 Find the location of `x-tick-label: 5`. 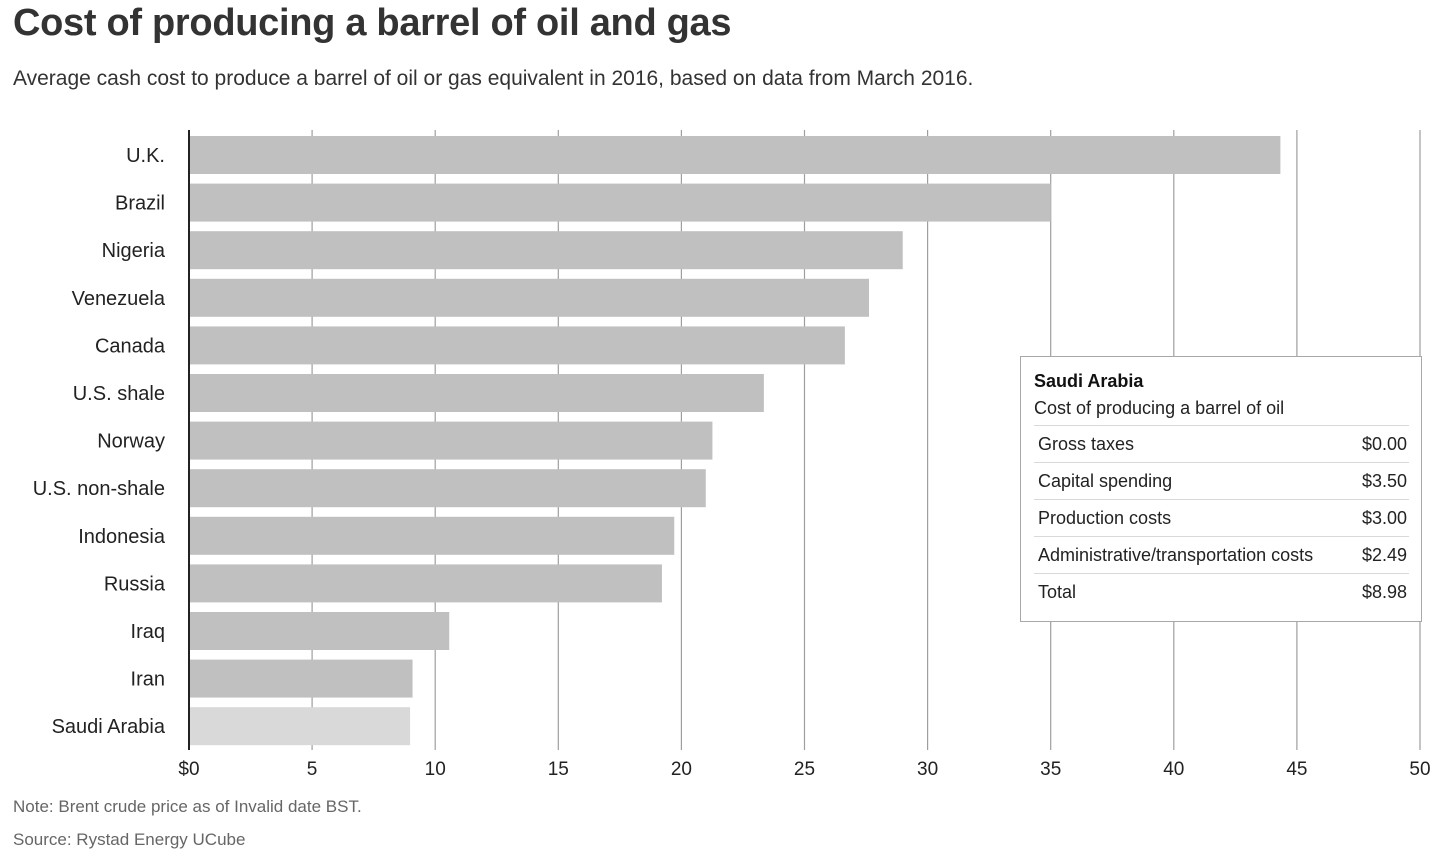

x-tick-label: 5 is located at coordinates (312, 769).